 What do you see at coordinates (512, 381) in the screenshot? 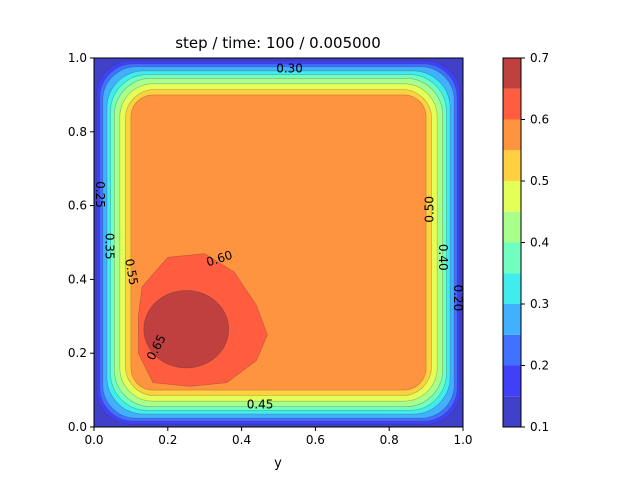
I see `colorbar-band-0.15` at bounding box center [512, 381].